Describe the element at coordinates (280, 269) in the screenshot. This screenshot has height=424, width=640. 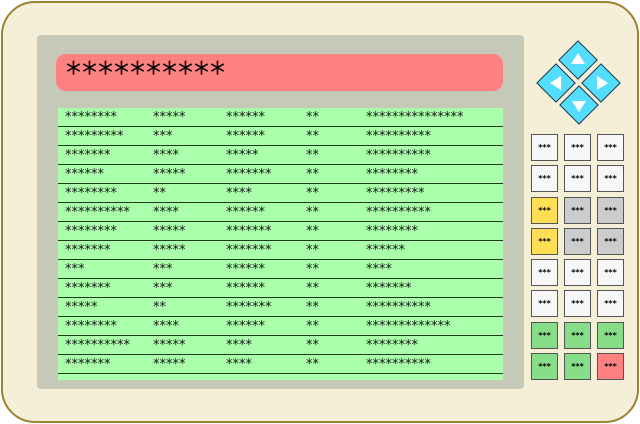
I see `table-row: *** *** ****** ** ****` at that location.